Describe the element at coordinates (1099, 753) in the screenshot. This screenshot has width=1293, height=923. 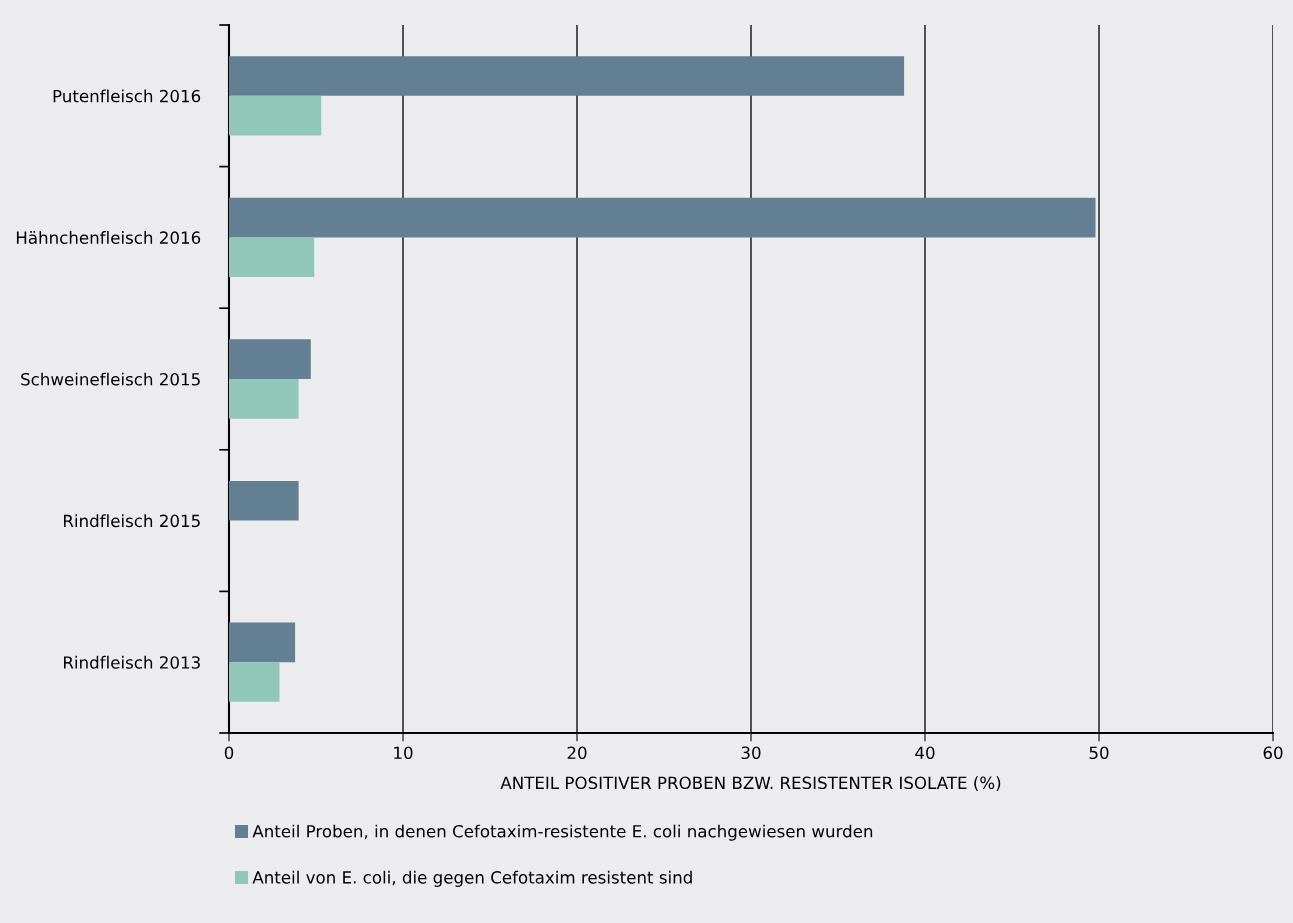
I see `x-tick-label: 50` at that location.